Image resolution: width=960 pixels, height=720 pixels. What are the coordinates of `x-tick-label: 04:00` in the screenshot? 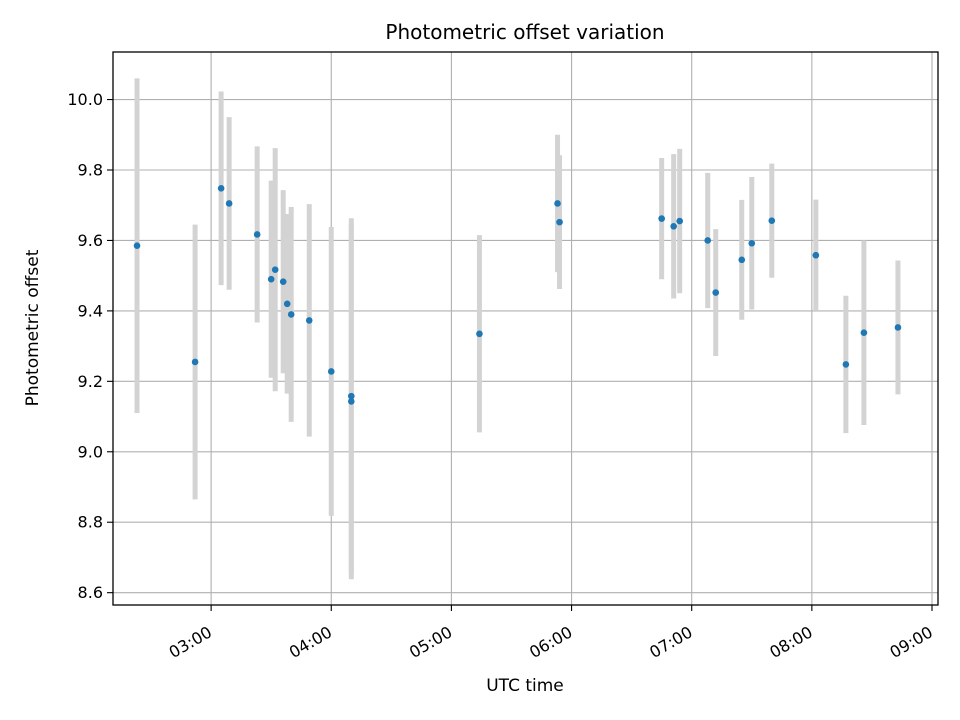 It's located at (310, 642).